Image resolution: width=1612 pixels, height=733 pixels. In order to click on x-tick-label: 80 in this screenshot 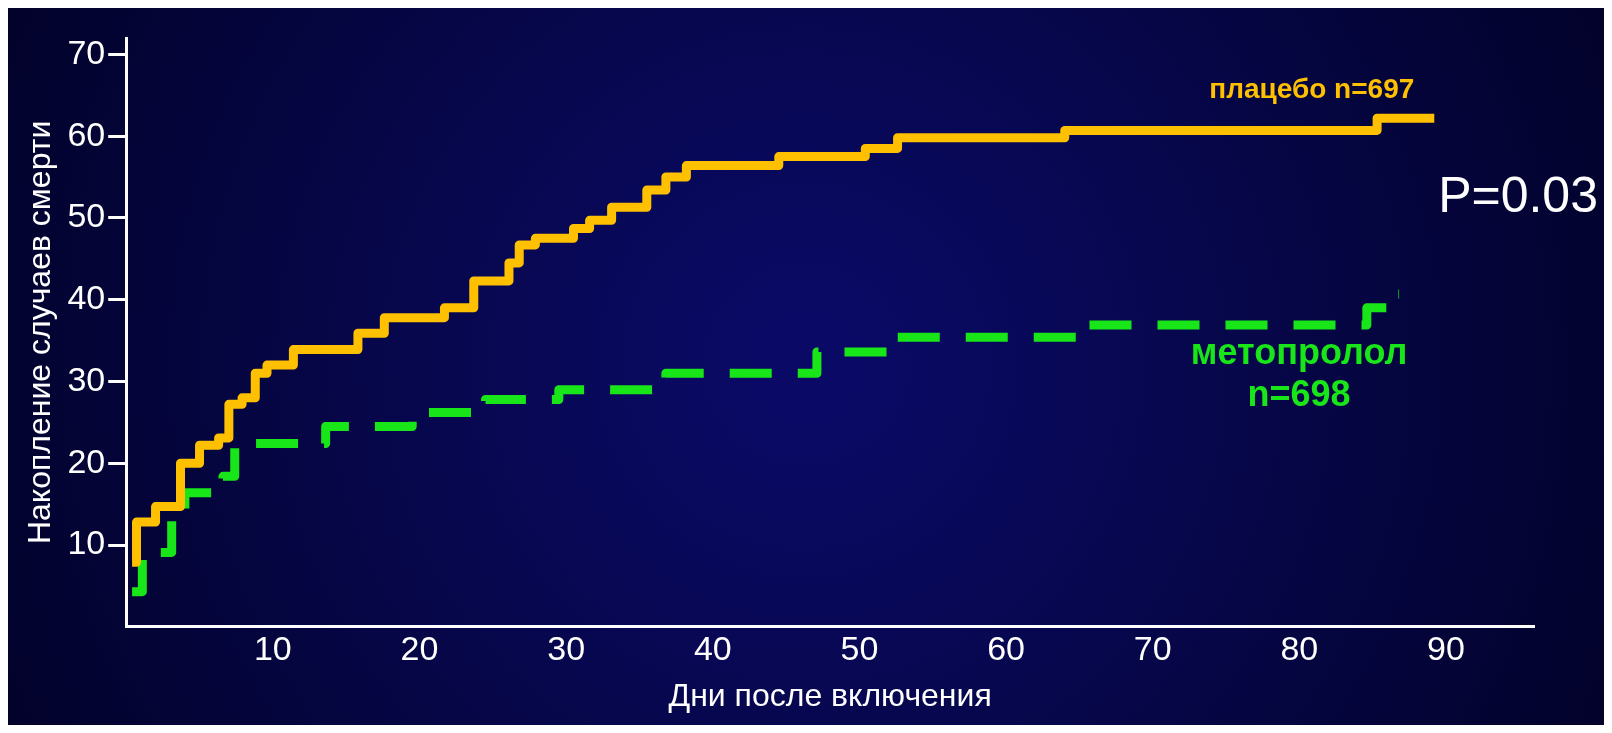, I will do `click(1299, 647)`.